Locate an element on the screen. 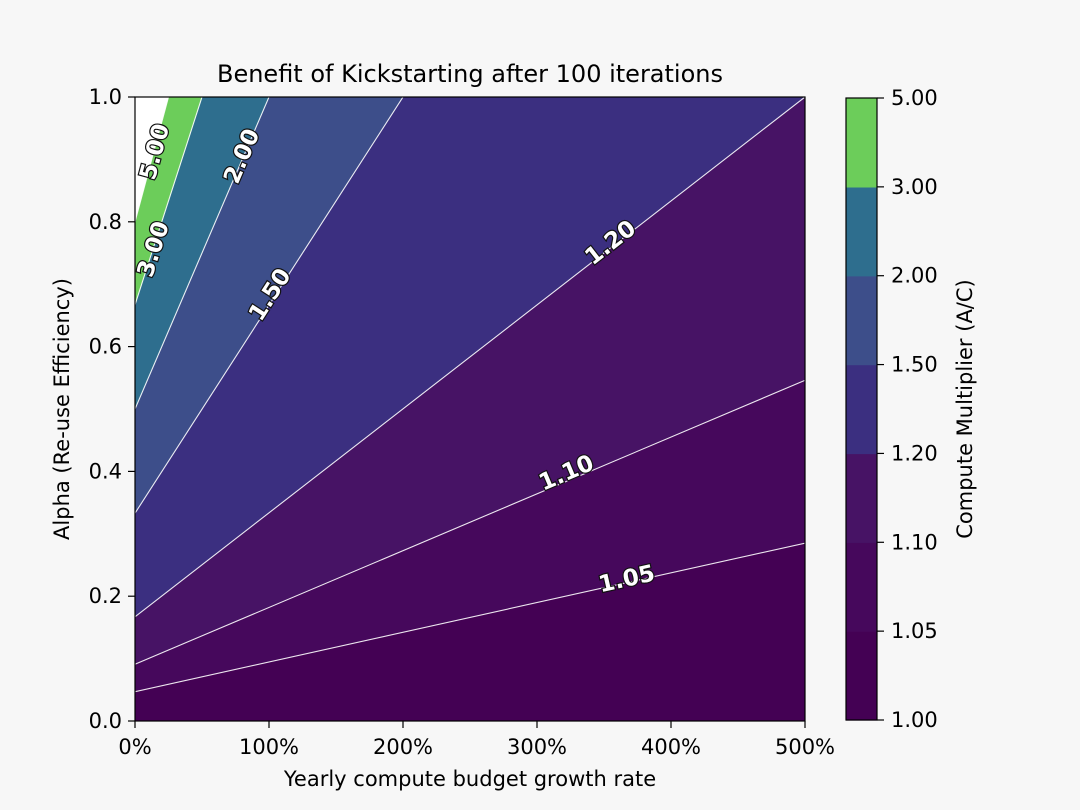 Image resolution: width=1080 pixels, height=810 pixels. x-tick-label: 500% is located at coordinates (805, 747).